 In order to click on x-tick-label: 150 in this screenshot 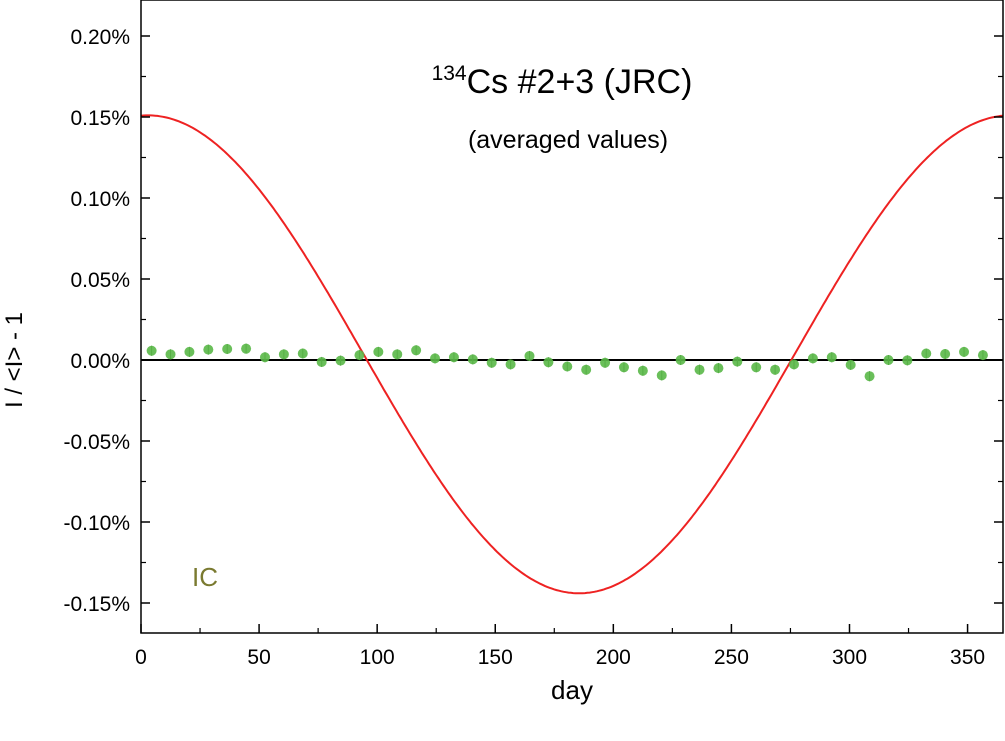, I will do `click(495, 657)`.